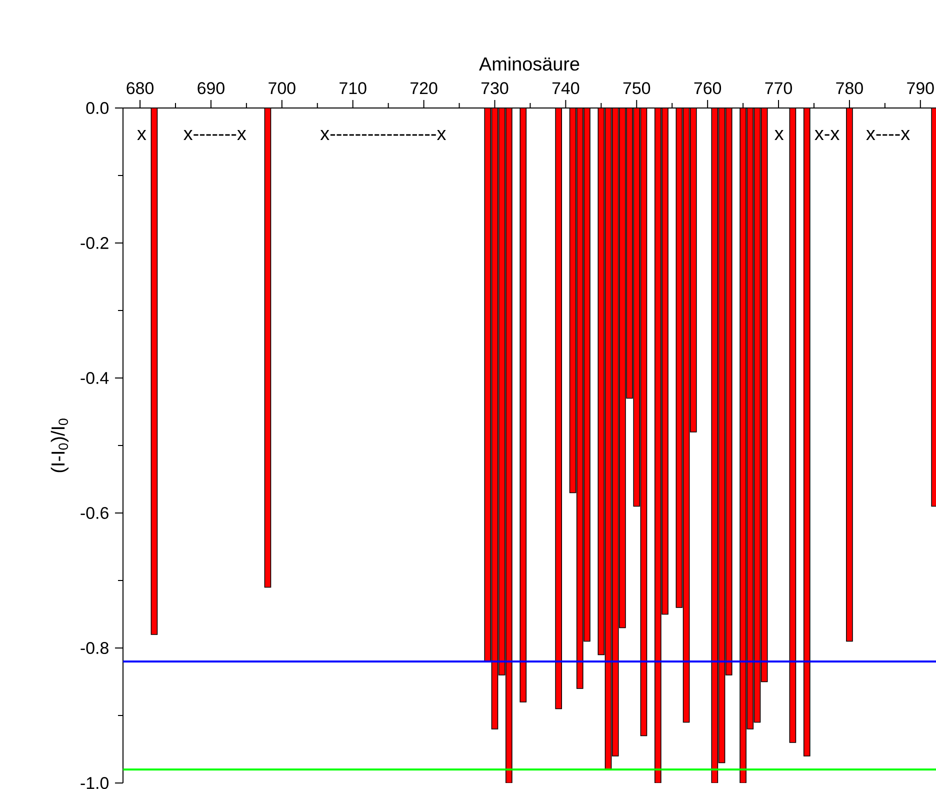 The height and width of the screenshot is (789, 936). Describe the element at coordinates (211, 88) in the screenshot. I see `x-tick-label: 690` at that location.